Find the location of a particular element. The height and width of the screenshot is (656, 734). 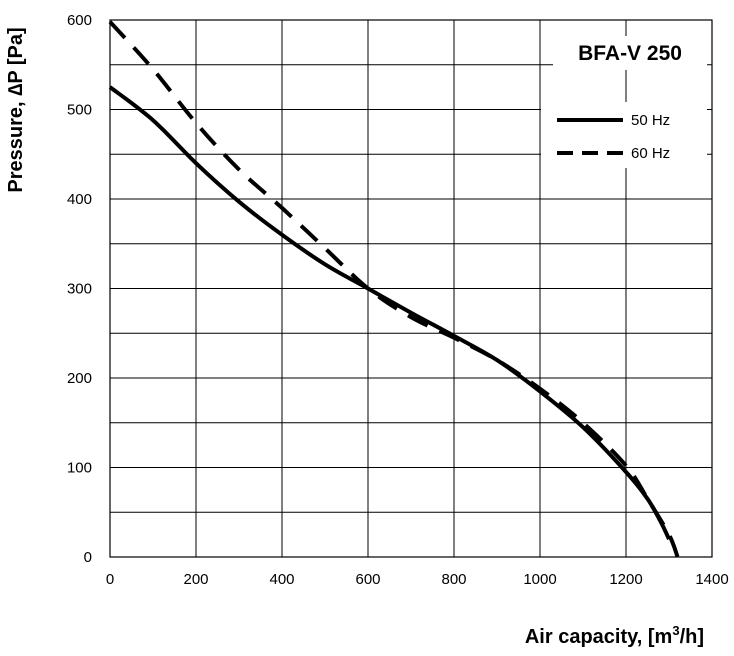

x-tick-label: 1200 is located at coordinates (625, 579).